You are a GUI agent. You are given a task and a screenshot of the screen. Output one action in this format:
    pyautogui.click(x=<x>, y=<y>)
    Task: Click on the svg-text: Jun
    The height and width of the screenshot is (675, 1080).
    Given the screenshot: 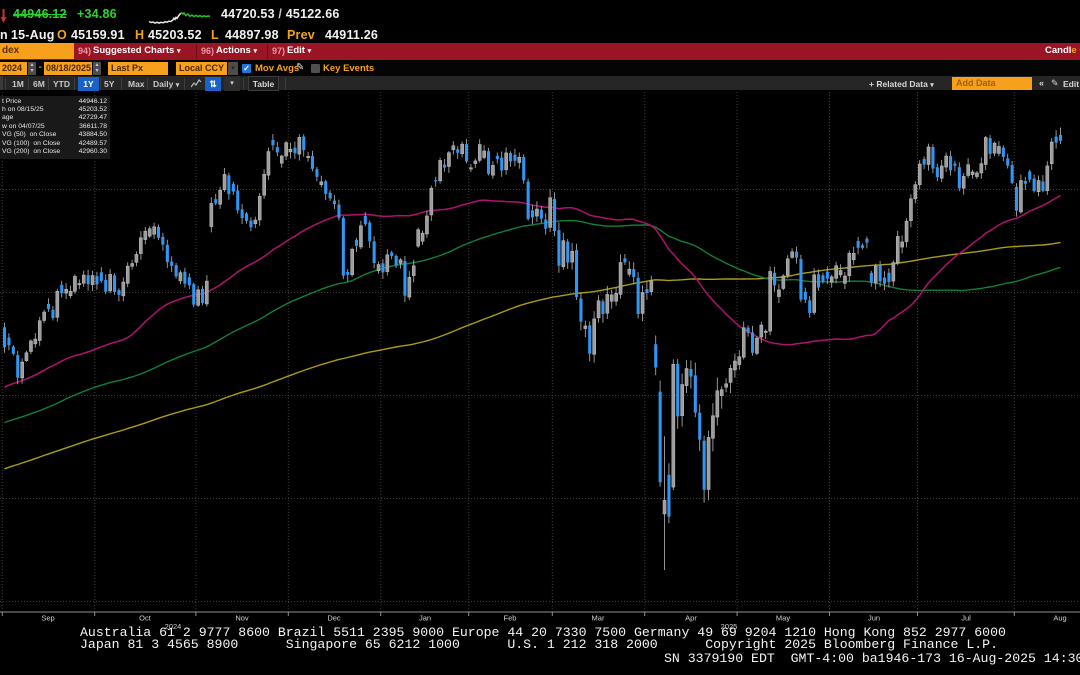 What is the action you would take?
    pyautogui.click(x=874, y=618)
    